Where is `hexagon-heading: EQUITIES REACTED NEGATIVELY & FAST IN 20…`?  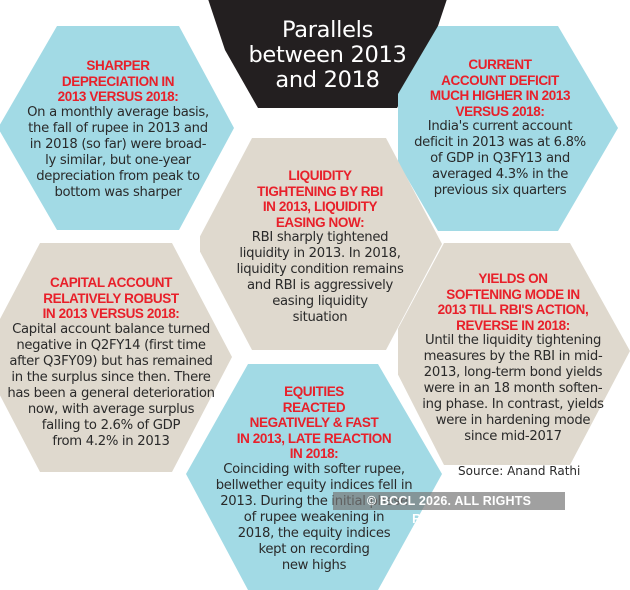 hexagon-heading: EQUITIES REACTED NEGATIVELY & FAST IN 20… is located at coordinates (314, 422).